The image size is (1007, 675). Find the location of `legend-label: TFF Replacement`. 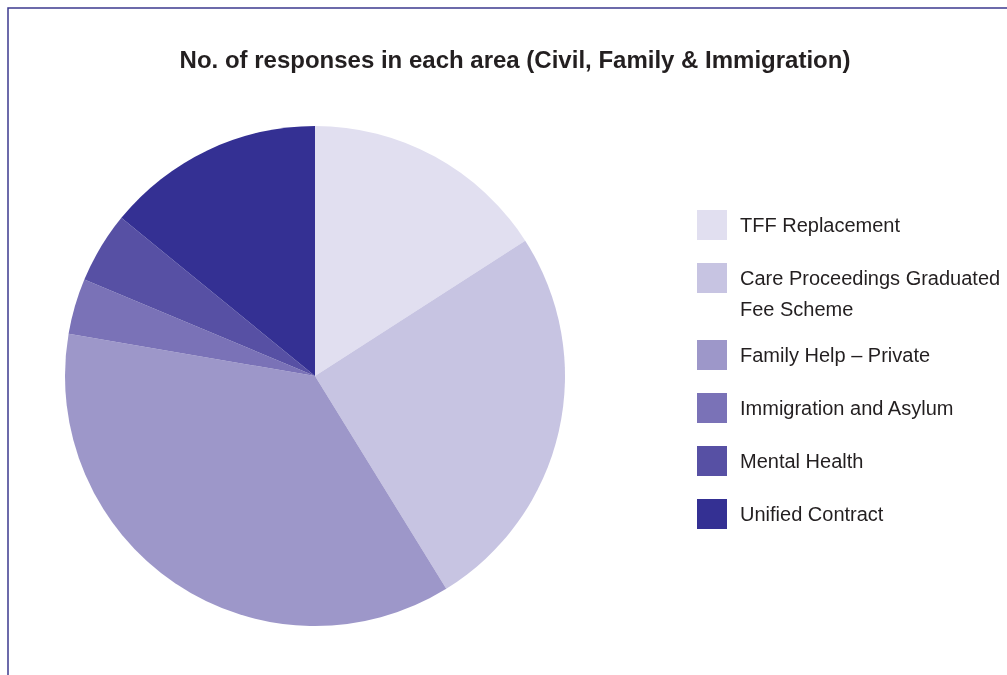

legend-label: TFF Replacement is located at coordinates (820, 225).